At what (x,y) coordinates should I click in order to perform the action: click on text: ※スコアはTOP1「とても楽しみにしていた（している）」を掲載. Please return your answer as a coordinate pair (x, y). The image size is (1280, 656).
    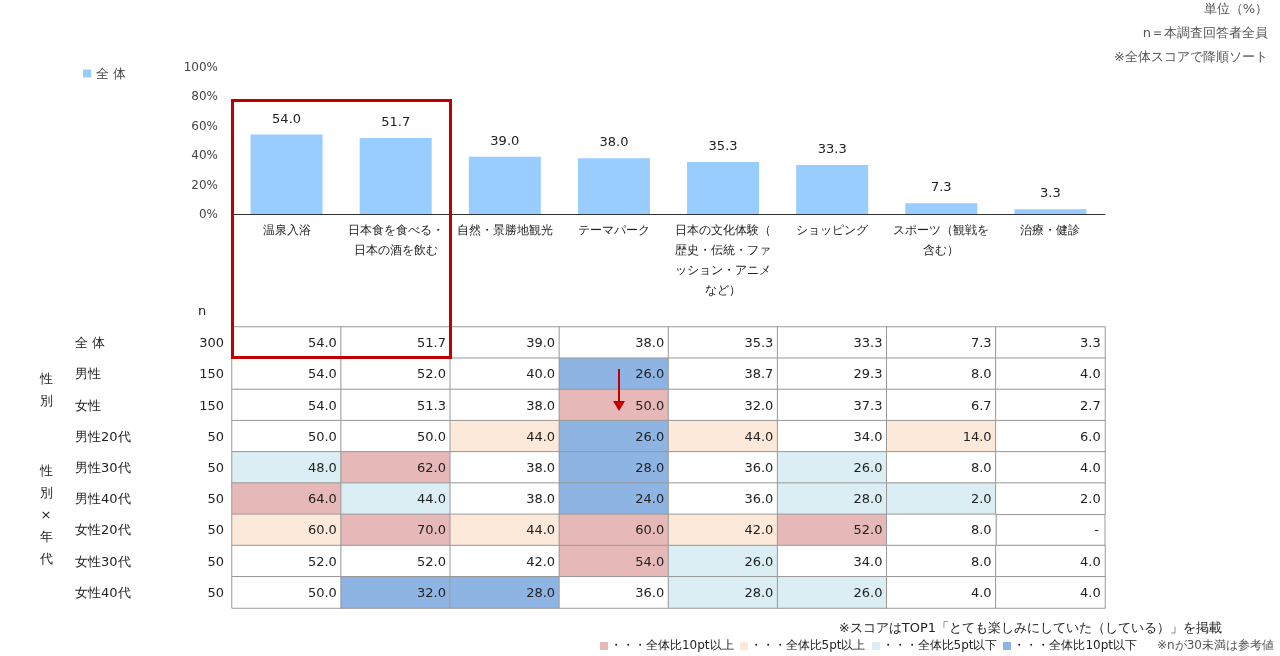
    Looking at the image, I should click on (1030, 627).